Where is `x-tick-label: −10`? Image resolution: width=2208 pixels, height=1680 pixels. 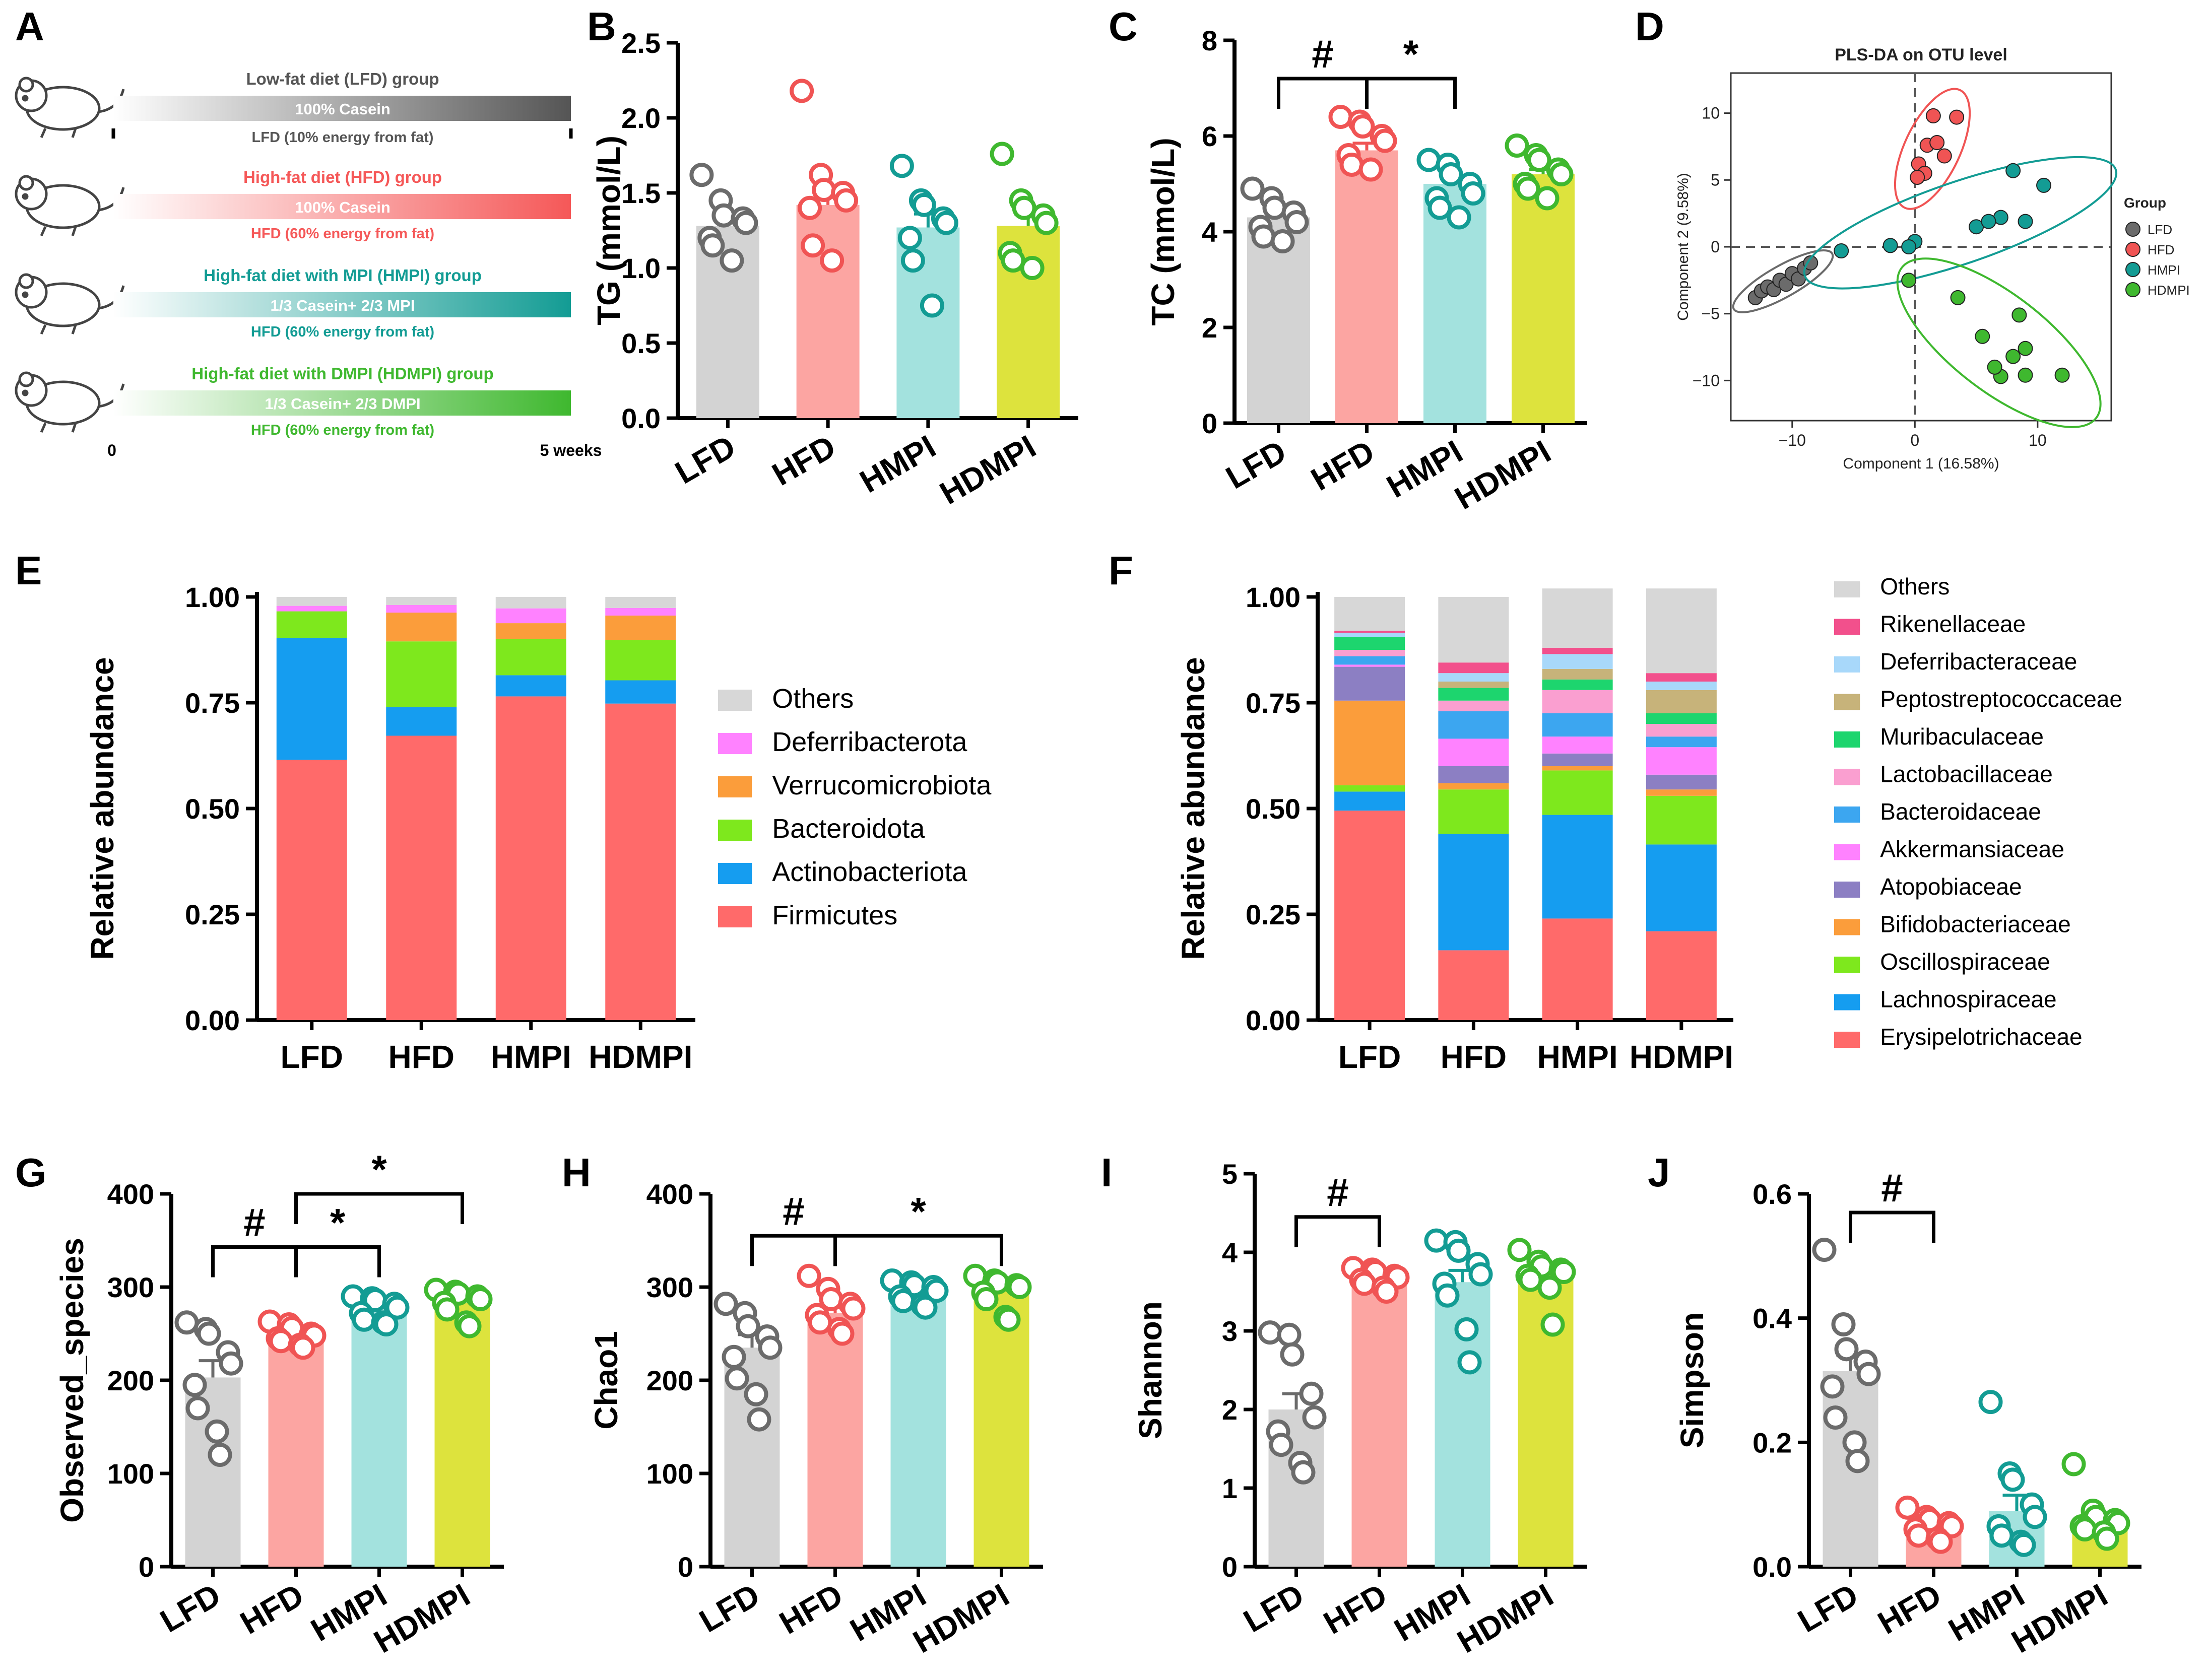
x-tick-label: −10 is located at coordinates (1792, 440).